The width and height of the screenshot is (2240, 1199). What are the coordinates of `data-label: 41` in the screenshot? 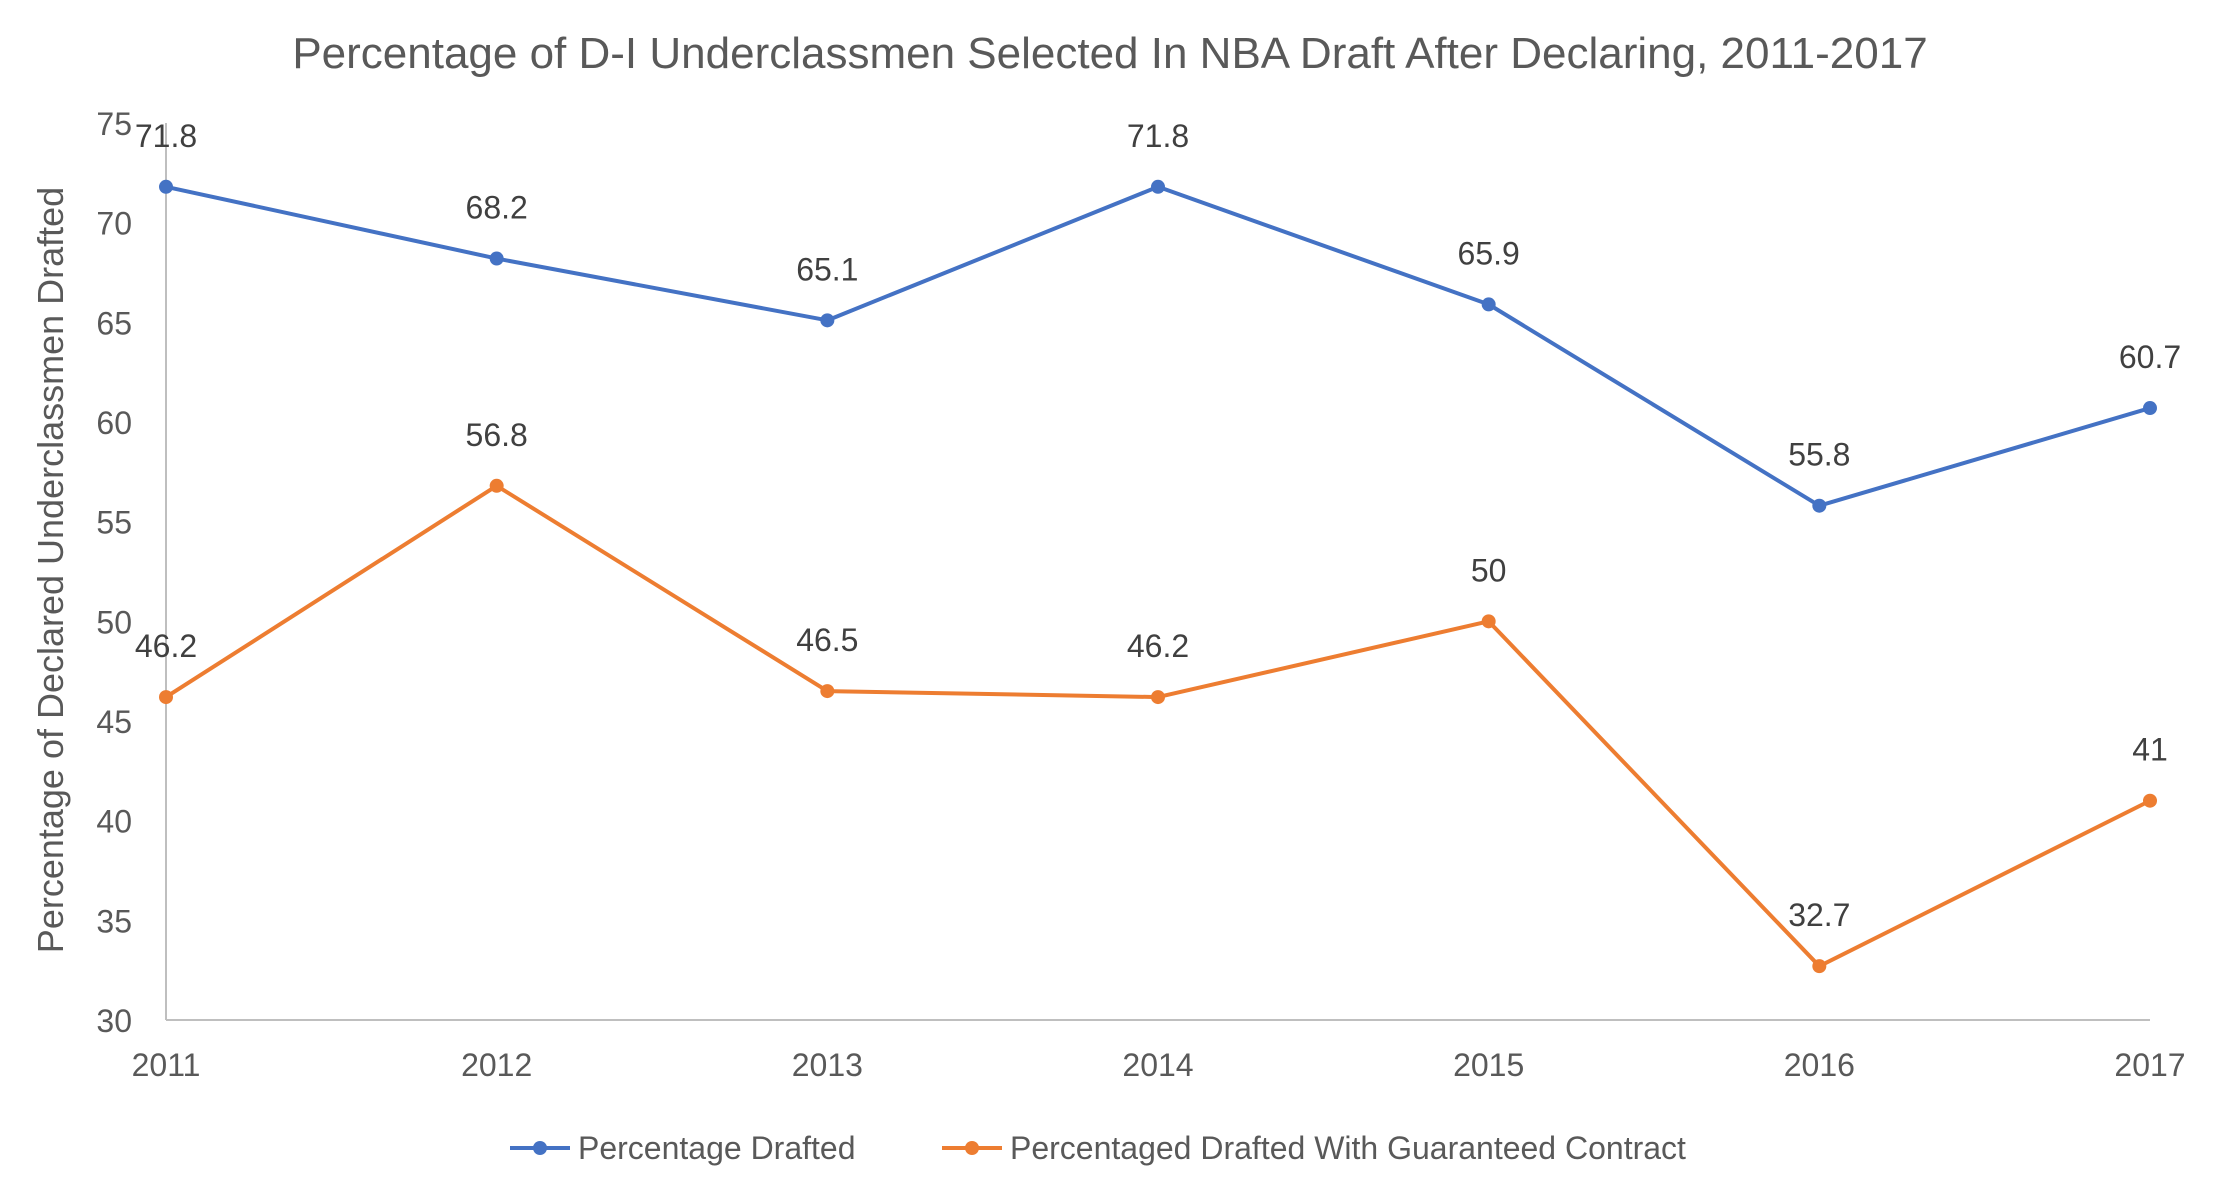 It's located at (2150, 750).